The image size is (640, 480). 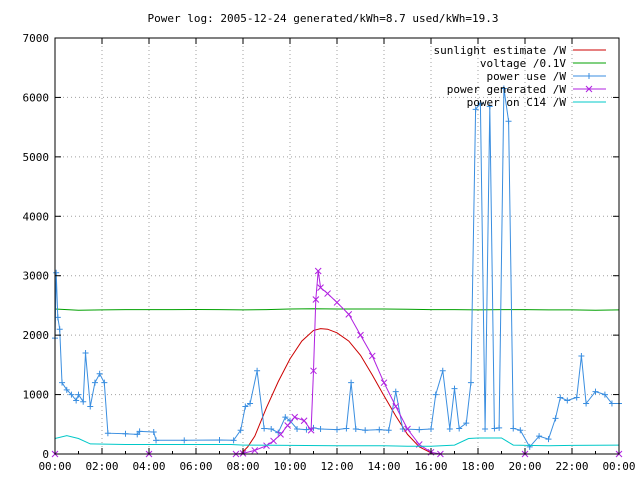 I want to click on legend-label: power generated /W, so click(x=507, y=89).